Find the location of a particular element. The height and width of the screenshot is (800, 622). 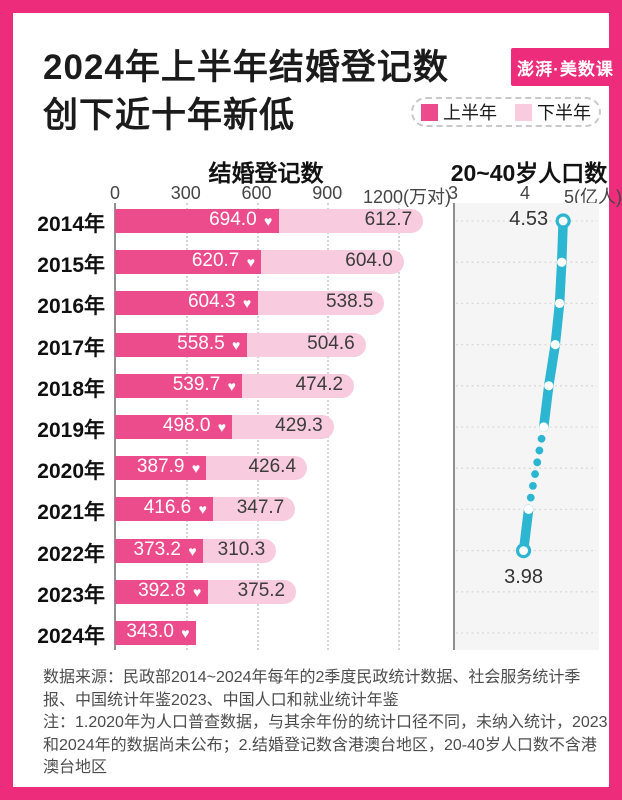

first-half-value: 620.7 is located at coordinates (215, 261).